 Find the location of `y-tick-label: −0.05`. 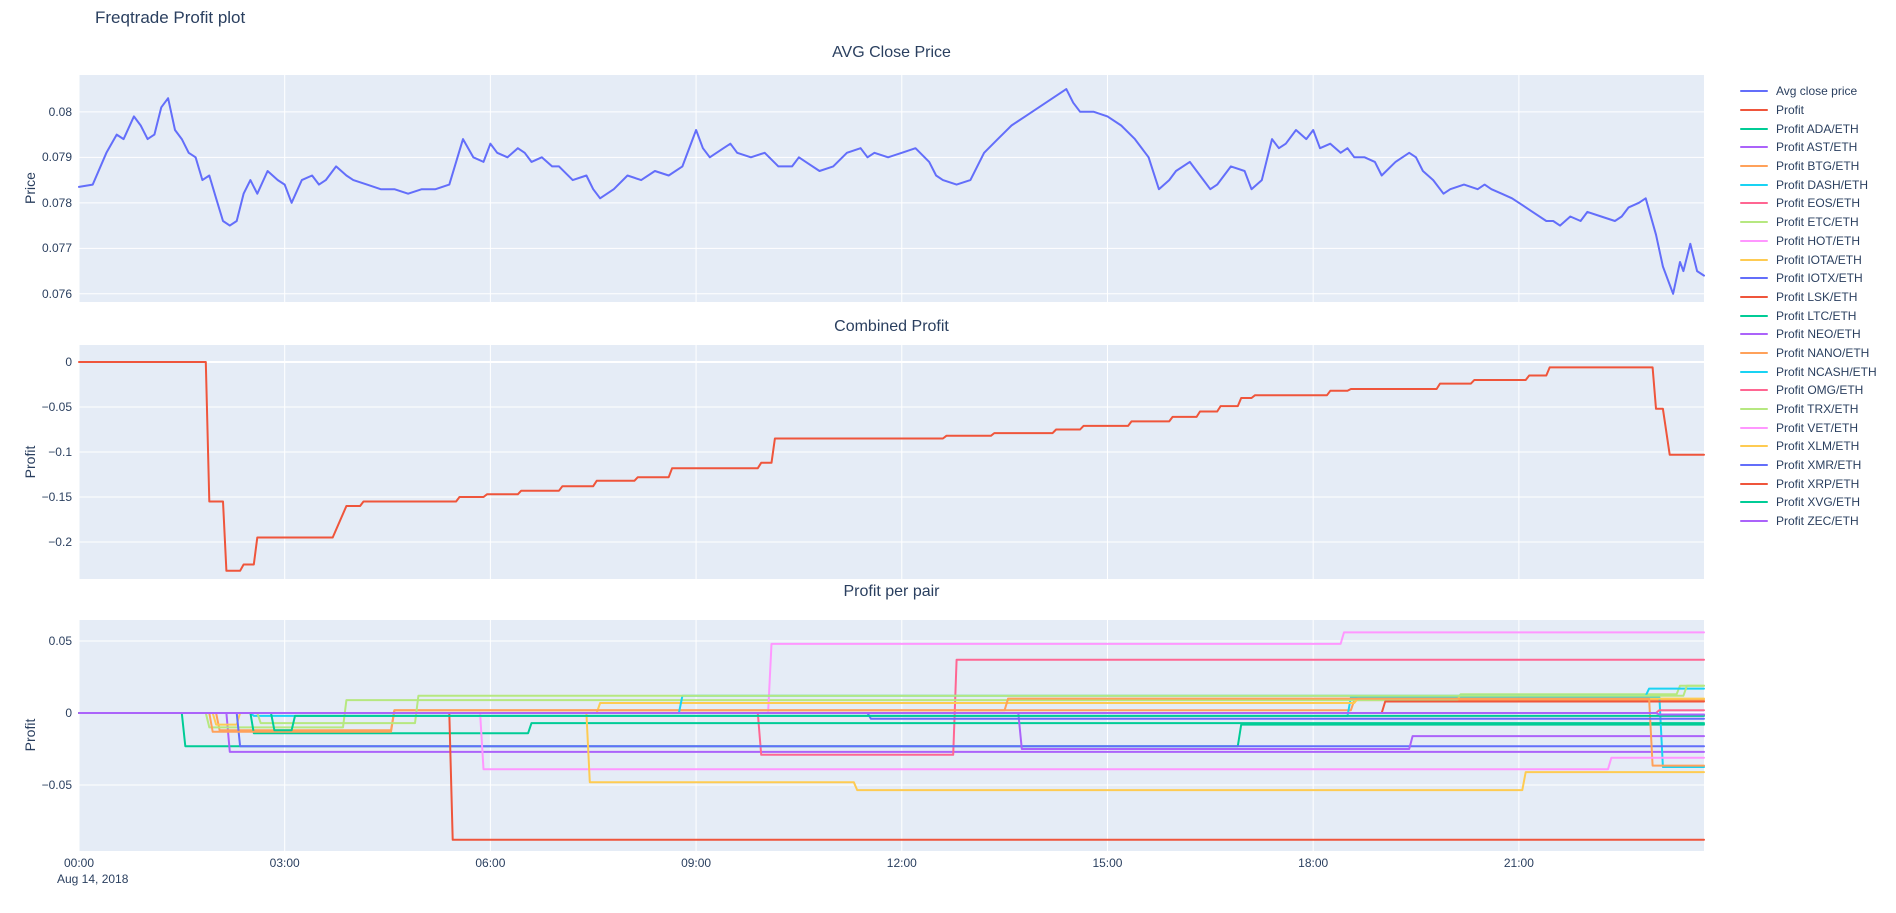

y-tick-label: −0.05 is located at coordinates (56, 407).